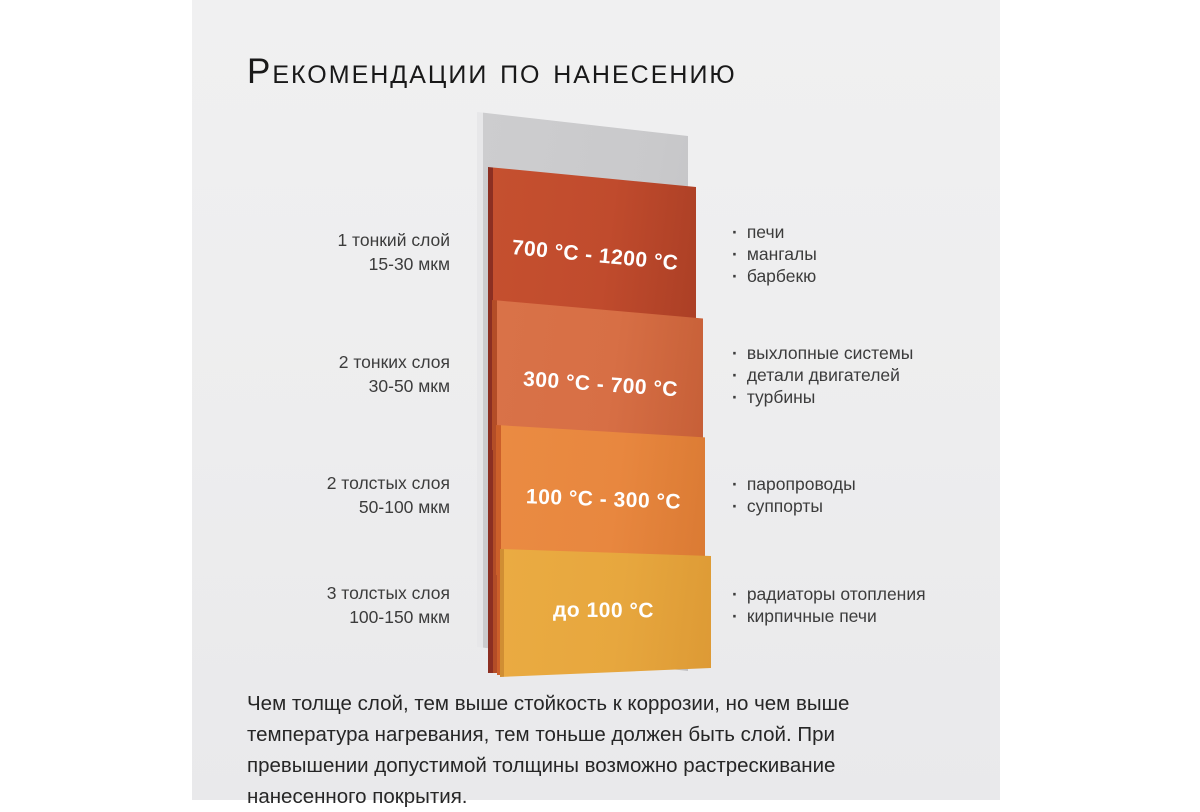  I want to click on uses-item: суппорты, so click(794, 506).